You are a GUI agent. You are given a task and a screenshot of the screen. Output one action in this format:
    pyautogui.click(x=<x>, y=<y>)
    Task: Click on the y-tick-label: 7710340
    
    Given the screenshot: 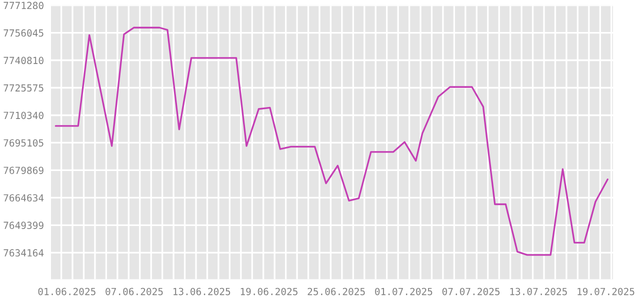 What is the action you would take?
    pyautogui.click(x=24, y=116)
    